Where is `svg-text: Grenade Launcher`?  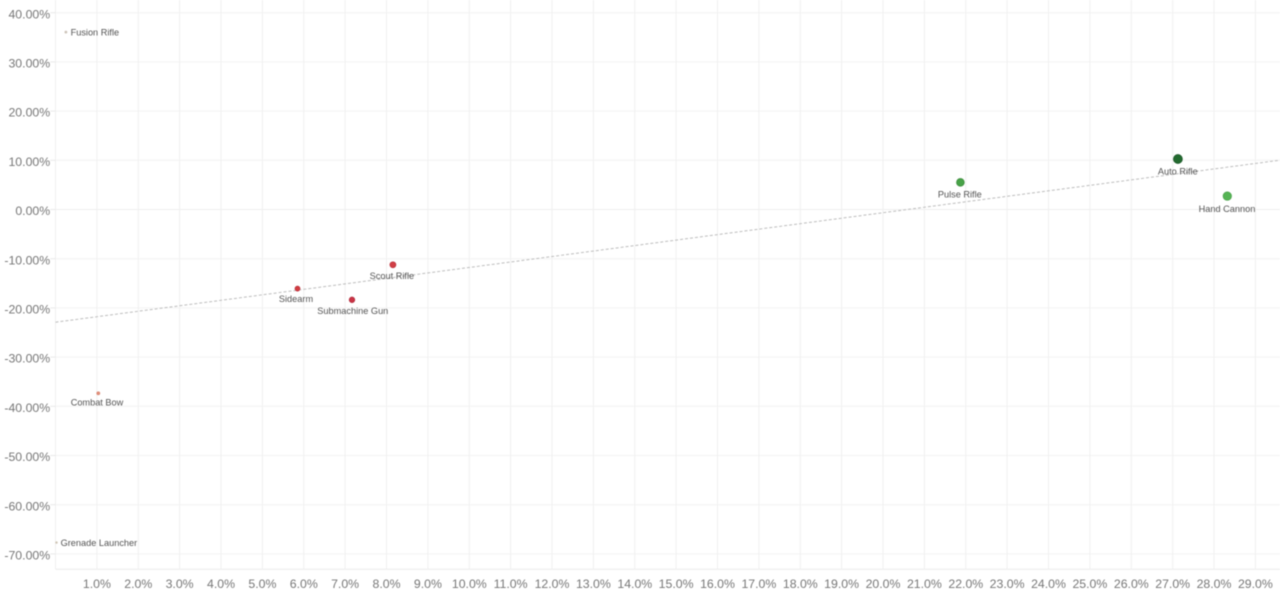 svg-text: Grenade Launcher is located at coordinates (99, 543).